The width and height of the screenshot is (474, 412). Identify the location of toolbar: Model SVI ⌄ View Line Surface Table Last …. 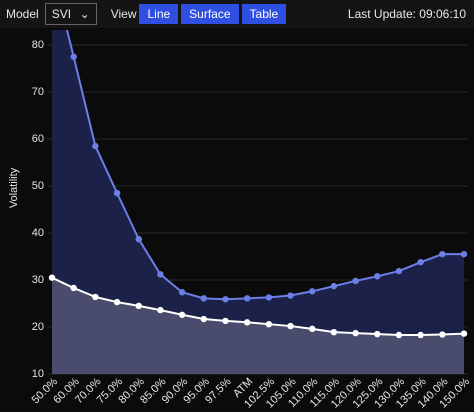
(237, 14).